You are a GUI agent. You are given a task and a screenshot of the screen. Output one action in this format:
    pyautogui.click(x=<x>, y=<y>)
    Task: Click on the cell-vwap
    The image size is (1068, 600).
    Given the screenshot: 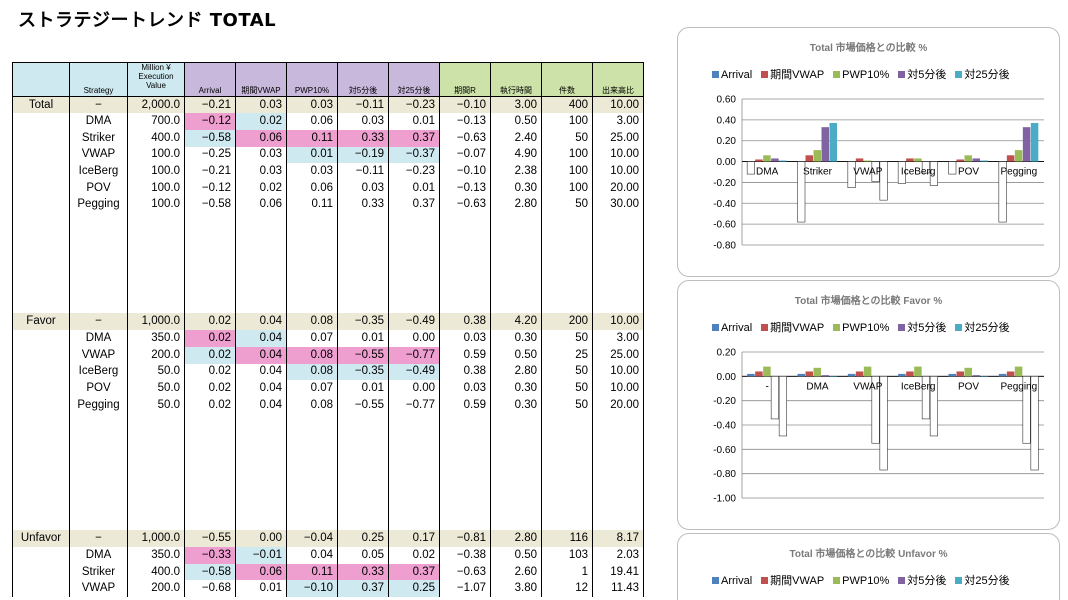 What is the action you would take?
    pyautogui.click(x=261, y=472)
    